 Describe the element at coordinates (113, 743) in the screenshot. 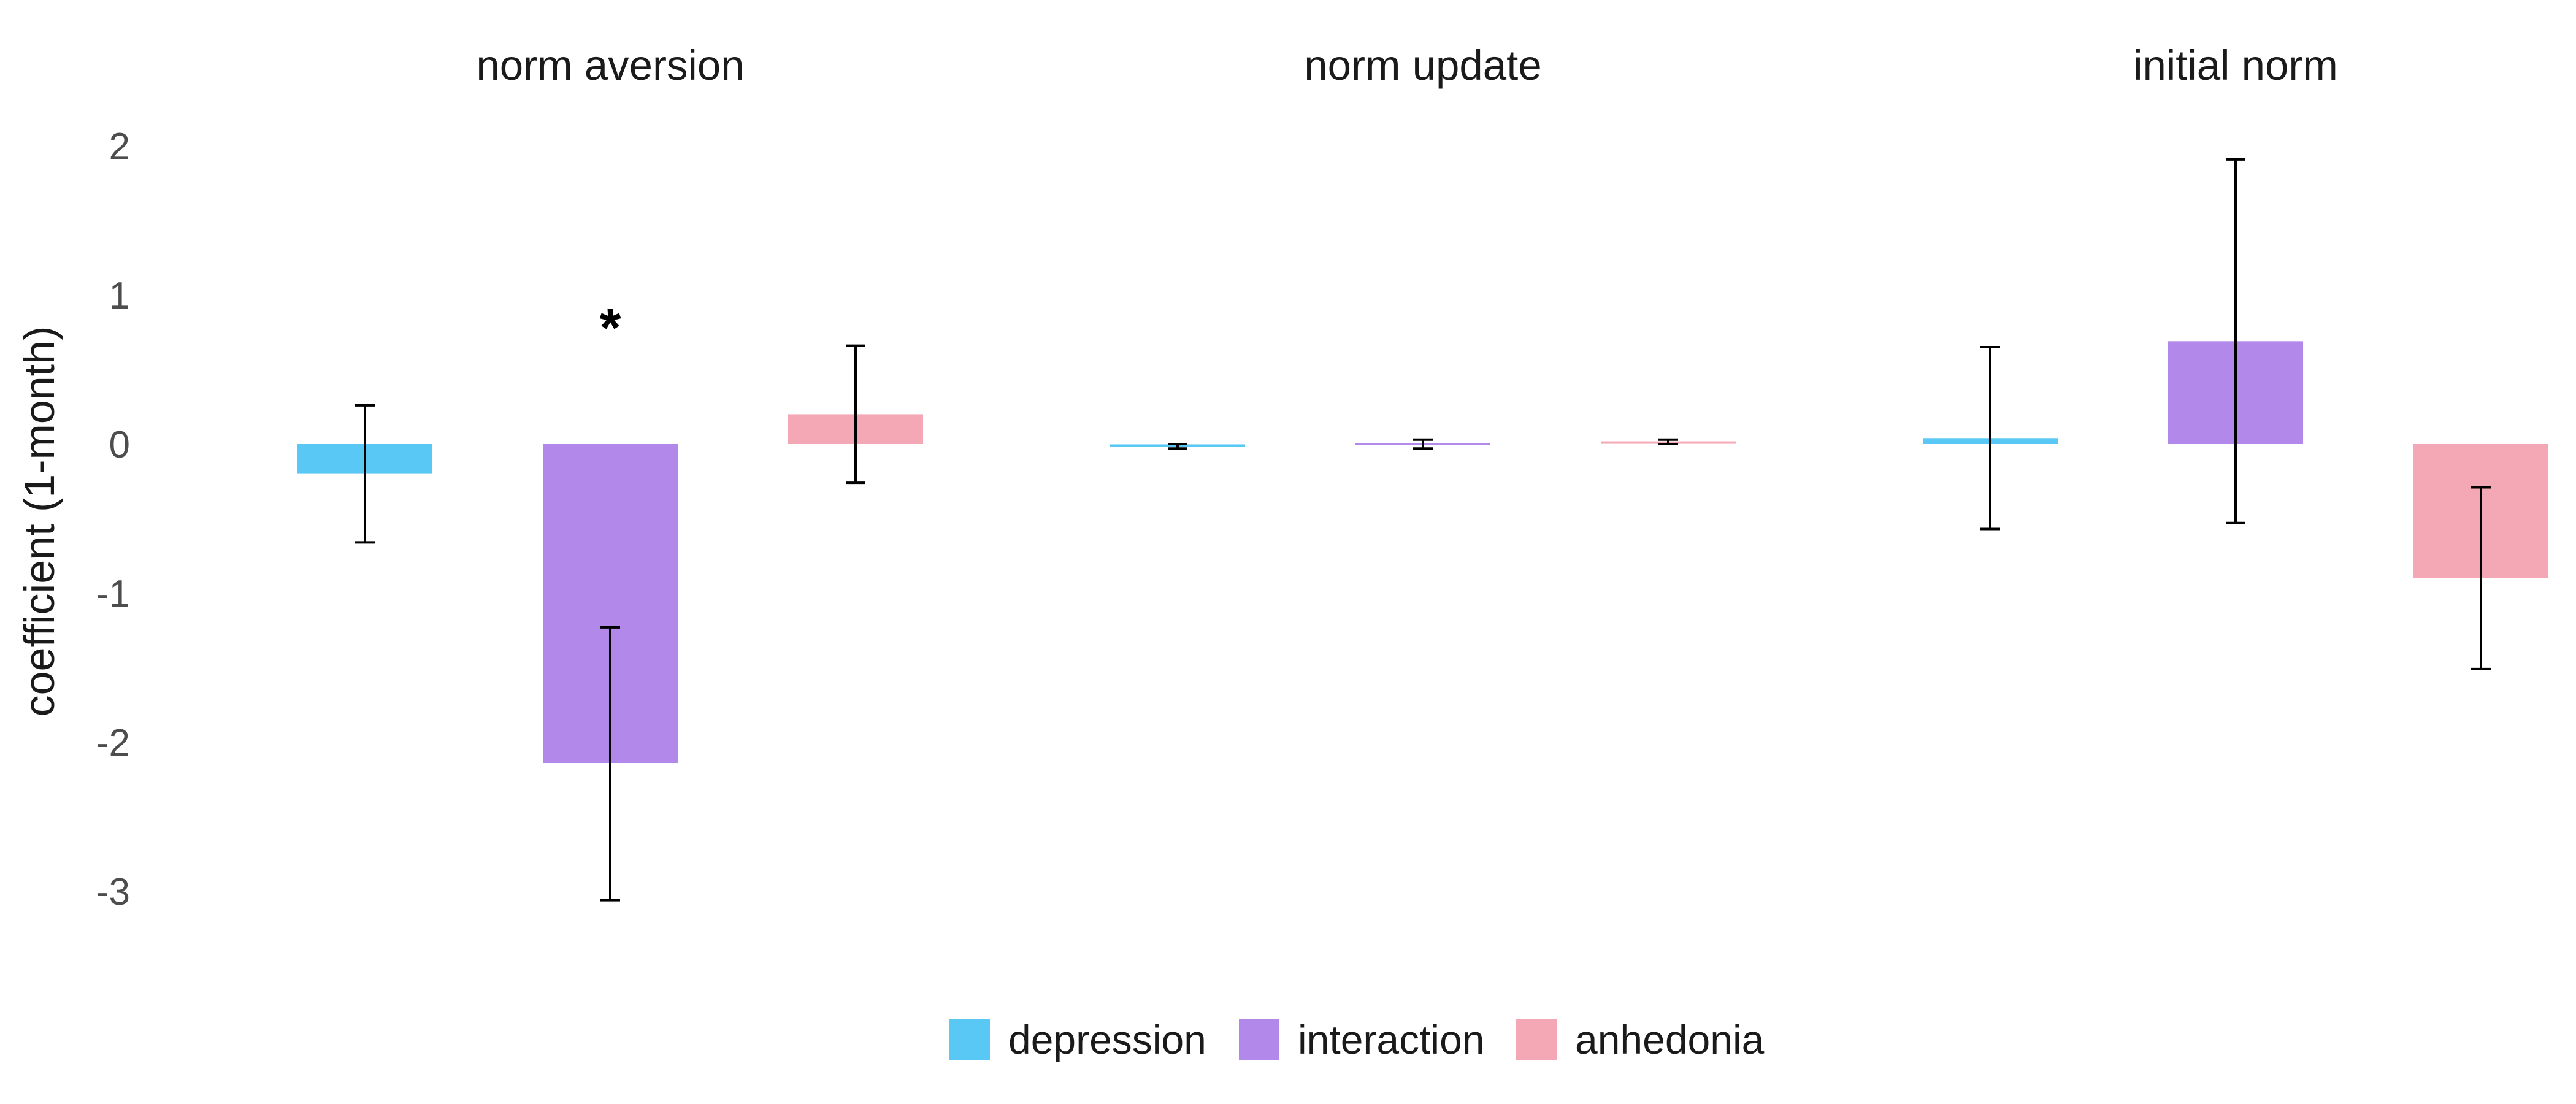

I see `y-tick-label: -2` at that location.